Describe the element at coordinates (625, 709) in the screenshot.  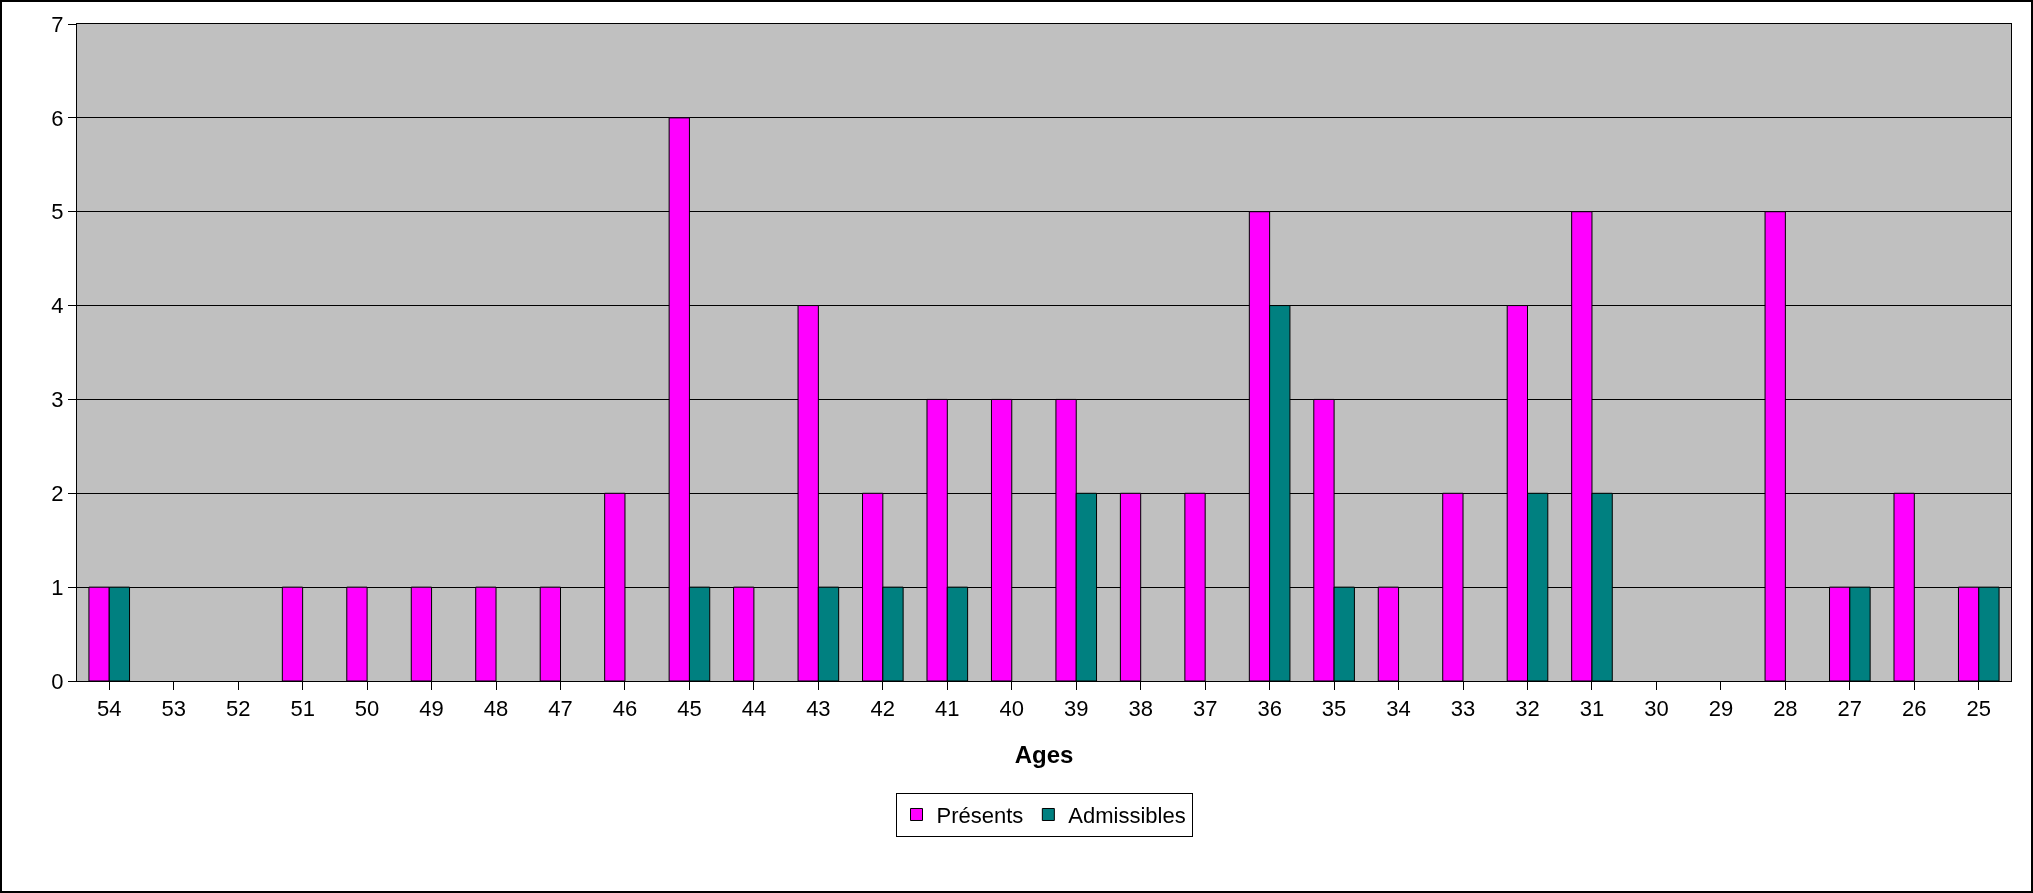
I see `x-tick-label: 46` at that location.